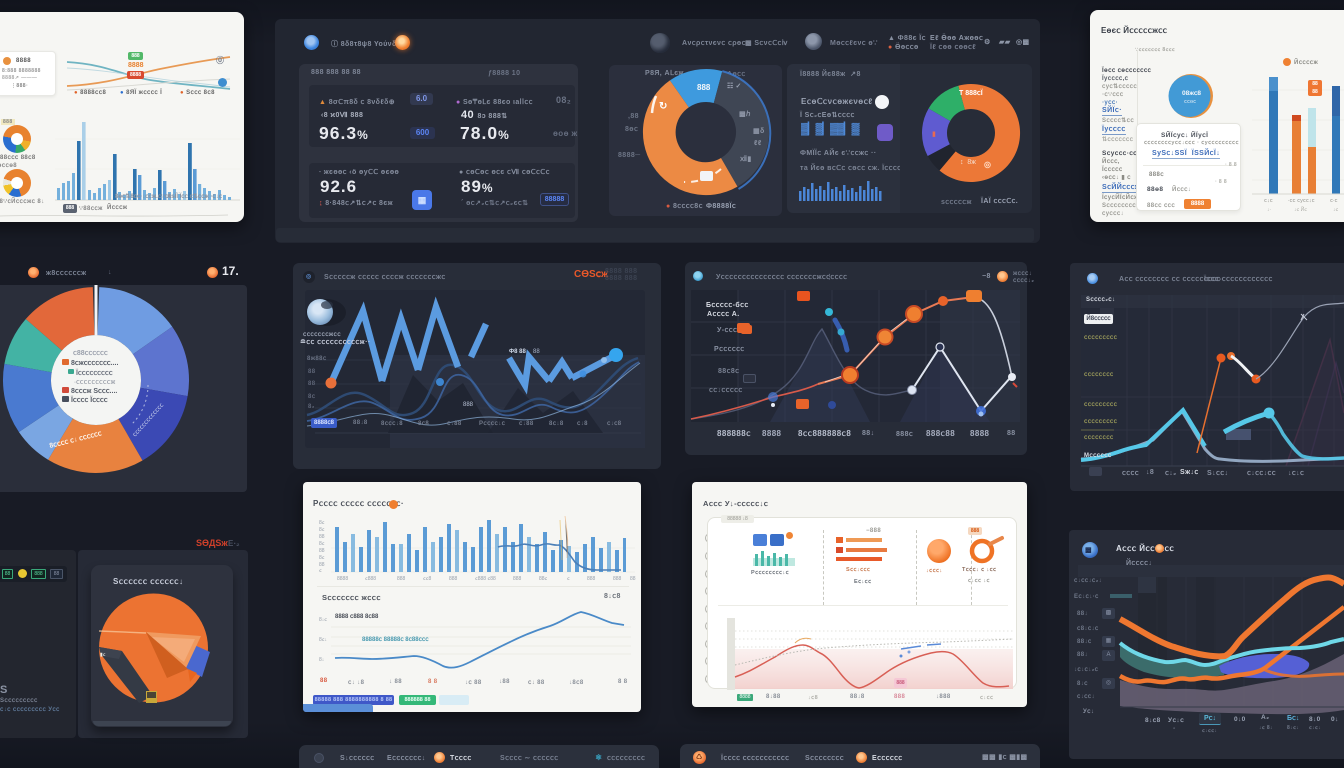 The image size is (1344, 768). What do you see at coordinates (1301, 201) in the screenshot?
I see `svg-text: ·ⅽⅽ ⅽуⅽⅽ↓ⅽ` at bounding box center [1301, 201].